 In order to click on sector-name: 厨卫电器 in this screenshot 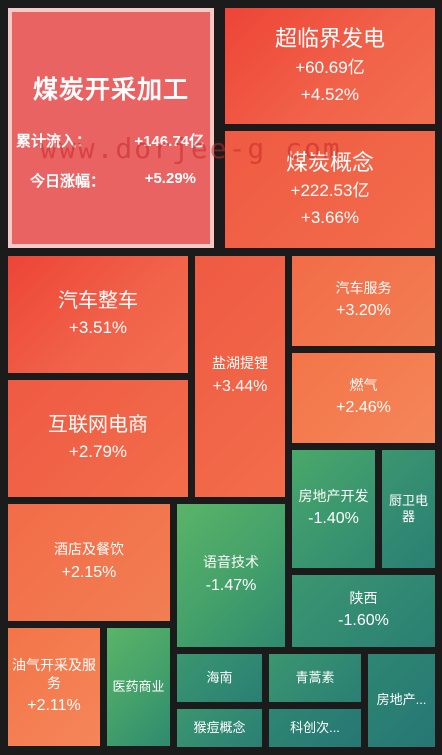, I will do `click(408, 508)`.